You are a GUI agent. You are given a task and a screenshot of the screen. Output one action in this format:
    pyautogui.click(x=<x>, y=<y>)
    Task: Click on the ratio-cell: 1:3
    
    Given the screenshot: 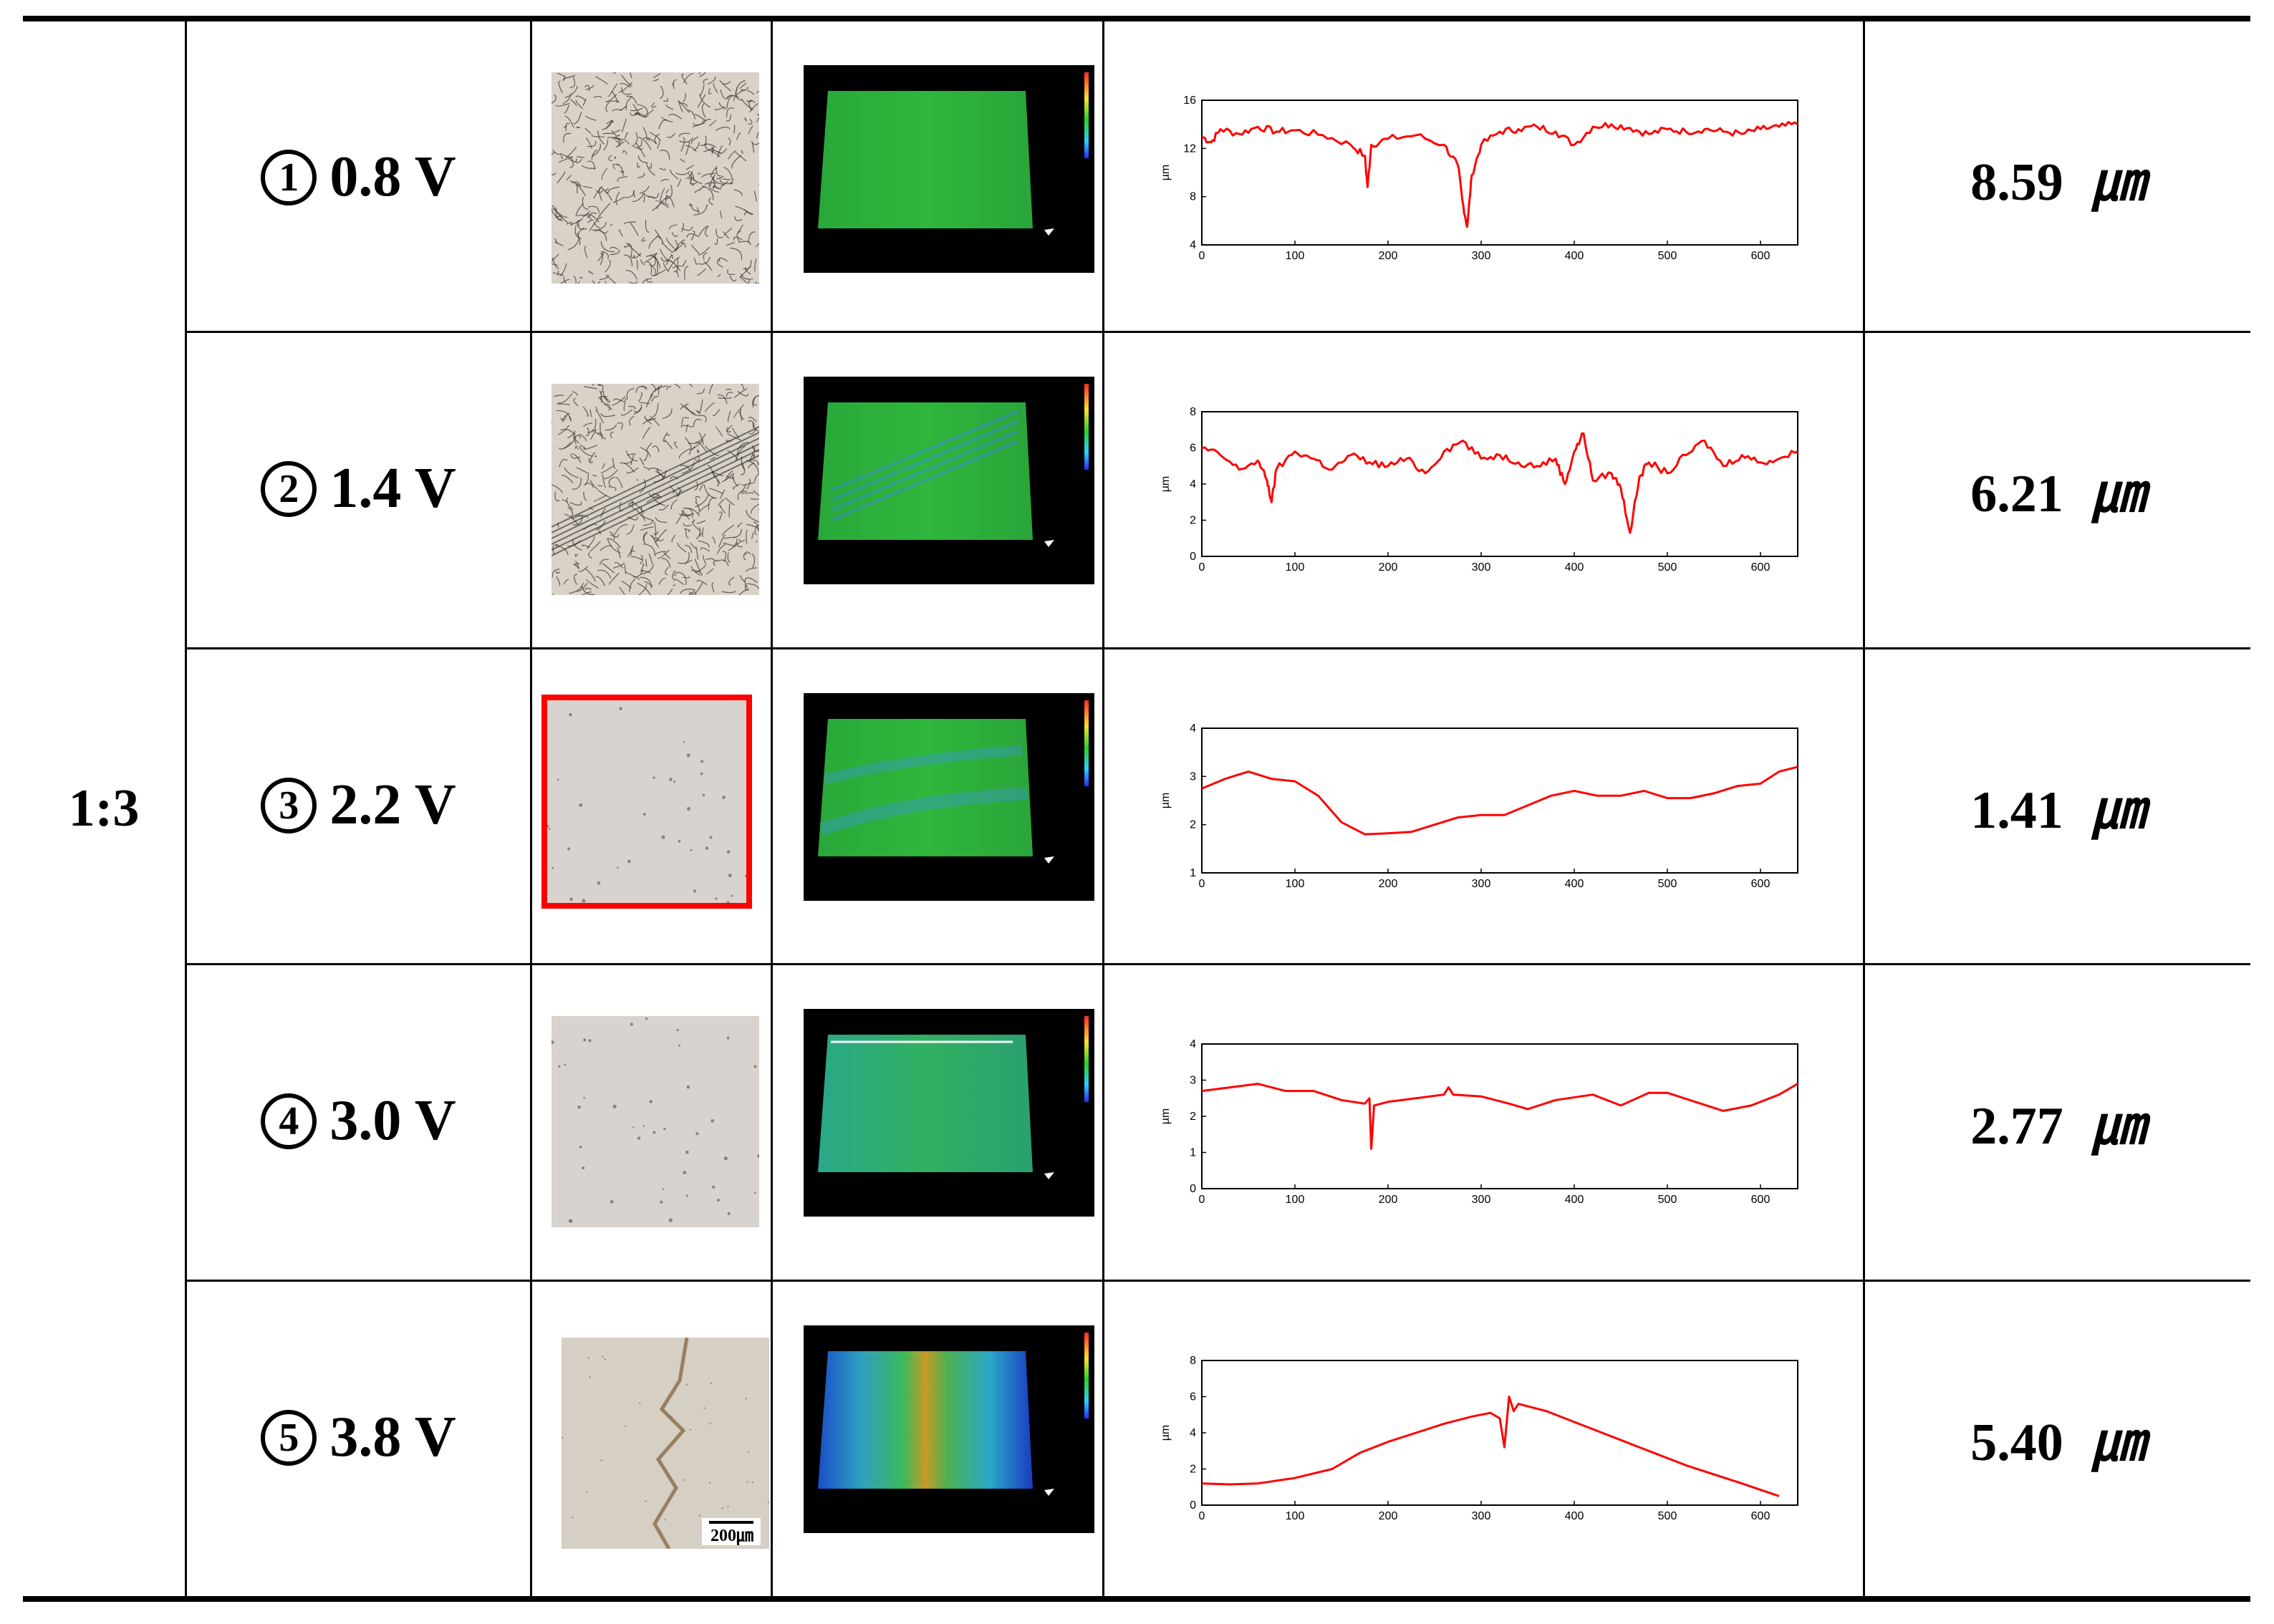 What is the action you would take?
    pyautogui.click(x=104, y=808)
    